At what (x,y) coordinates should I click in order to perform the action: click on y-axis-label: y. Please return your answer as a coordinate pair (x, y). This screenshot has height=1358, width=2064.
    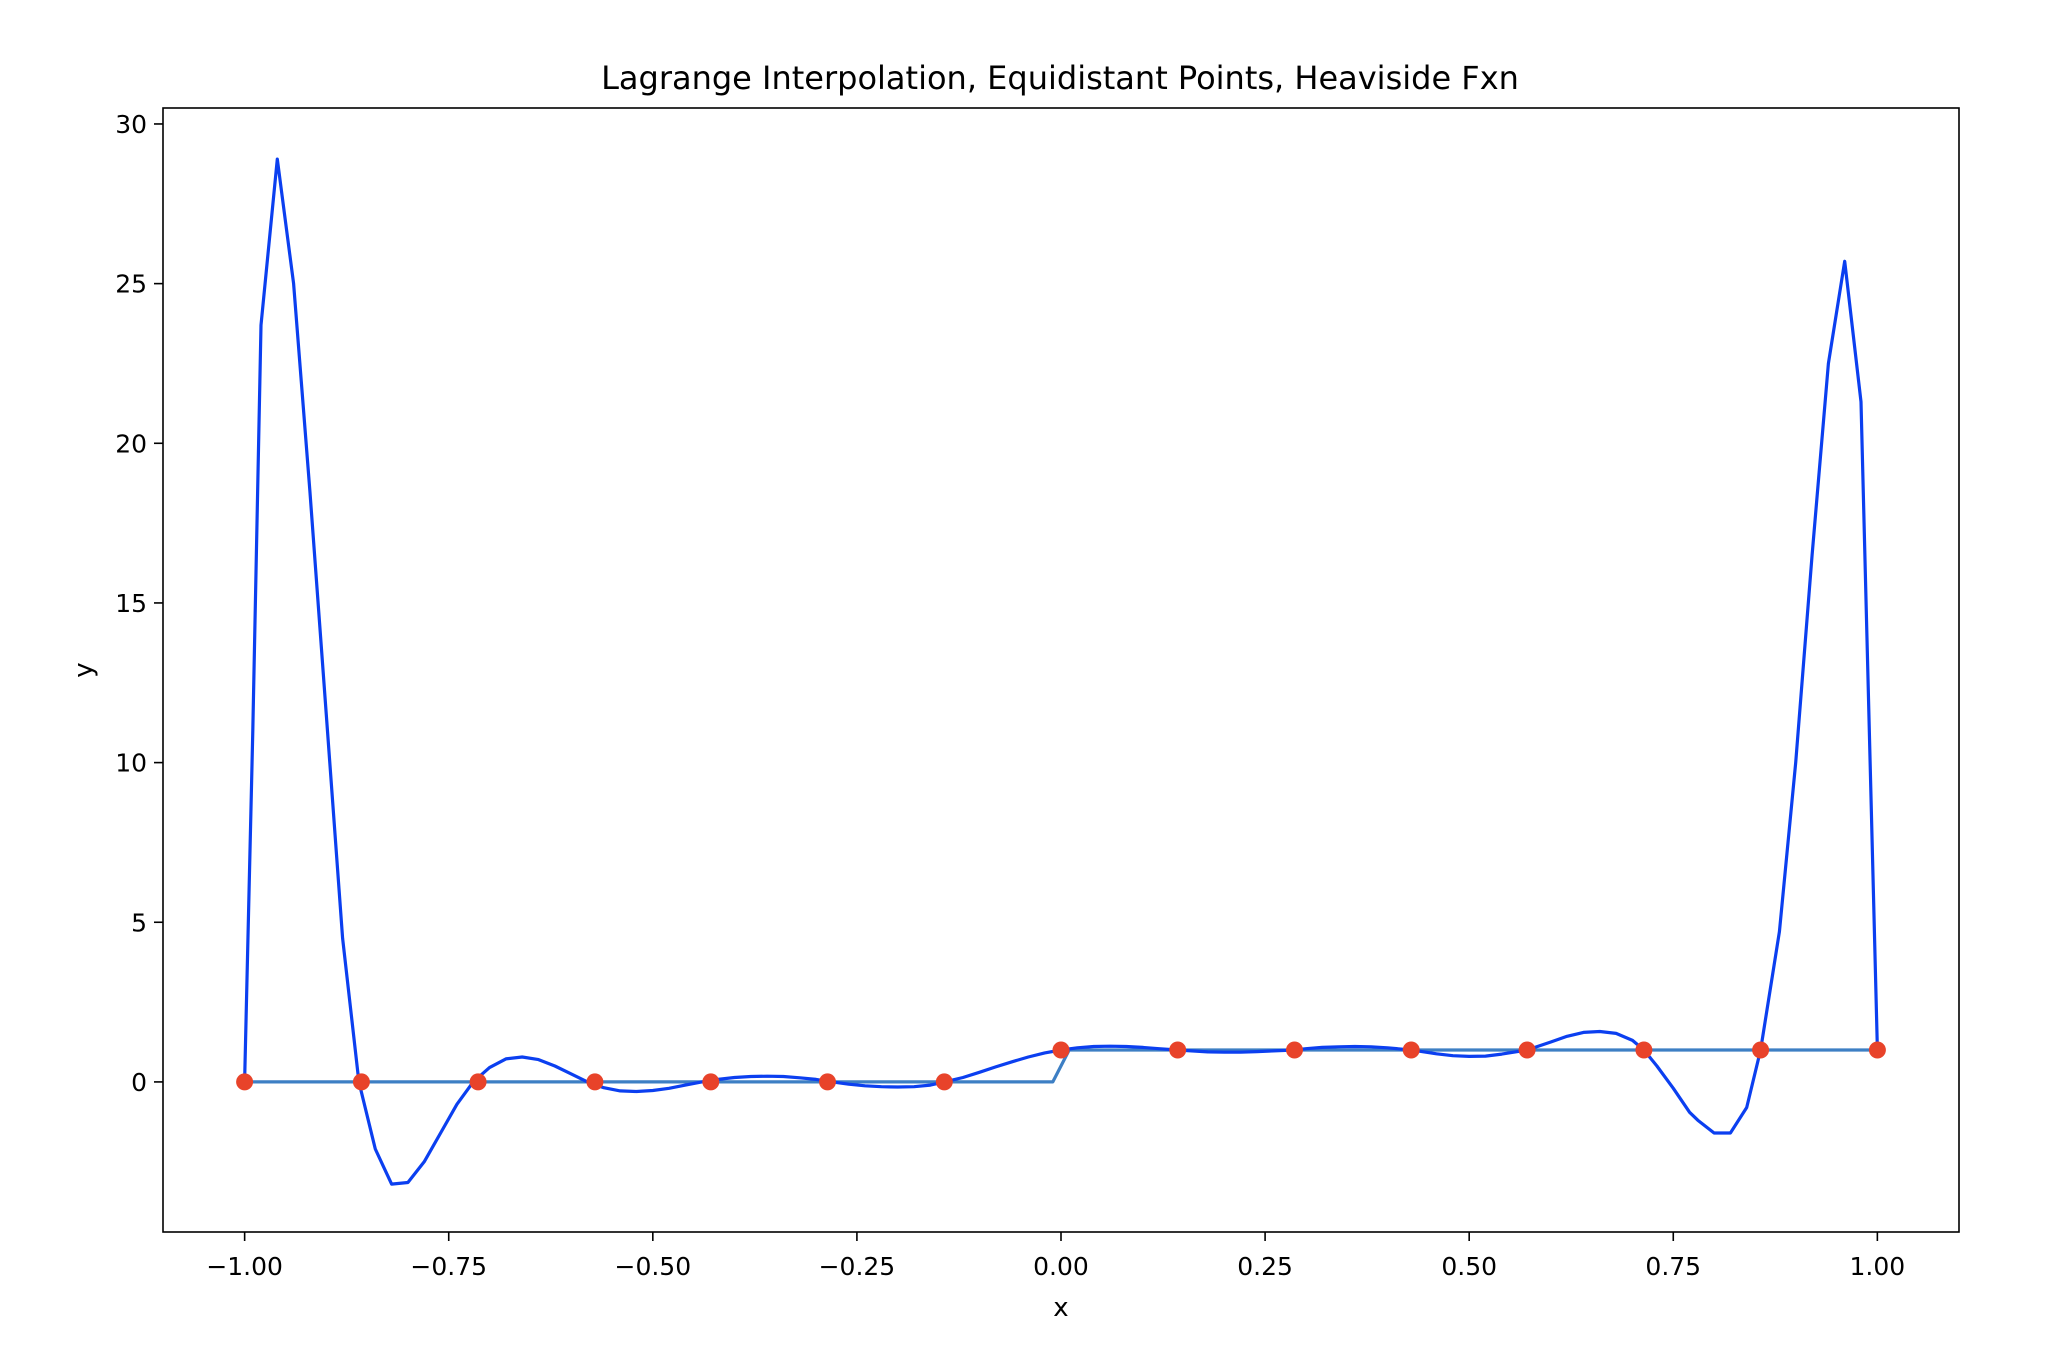
    Looking at the image, I should click on (84, 669).